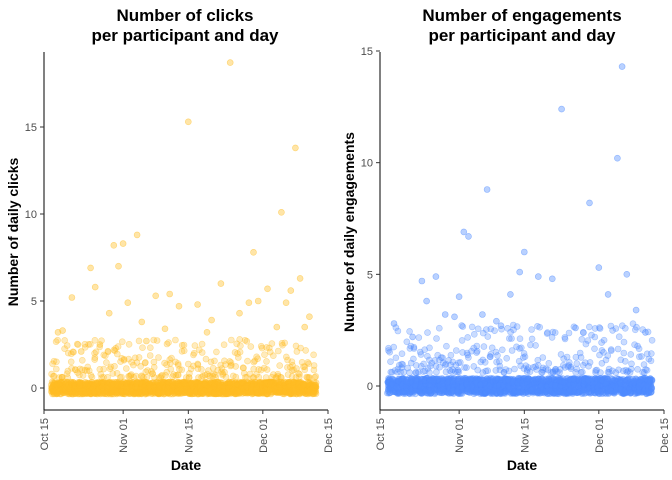 The image size is (672, 480). Describe the element at coordinates (367, 52) in the screenshot. I see `engagements-y-tick-label: 15` at that location.